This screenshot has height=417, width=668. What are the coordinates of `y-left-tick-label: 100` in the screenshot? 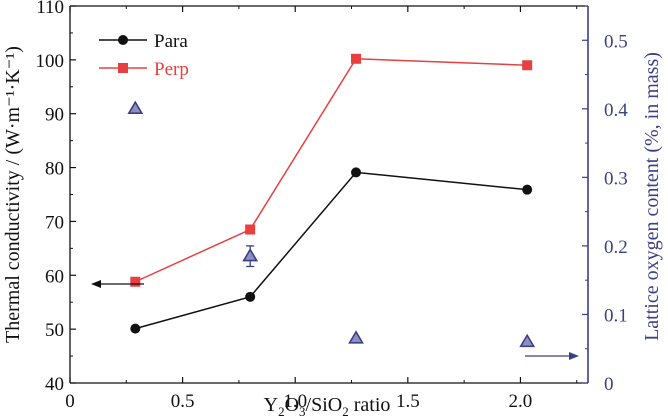 It's located at (50, 61).